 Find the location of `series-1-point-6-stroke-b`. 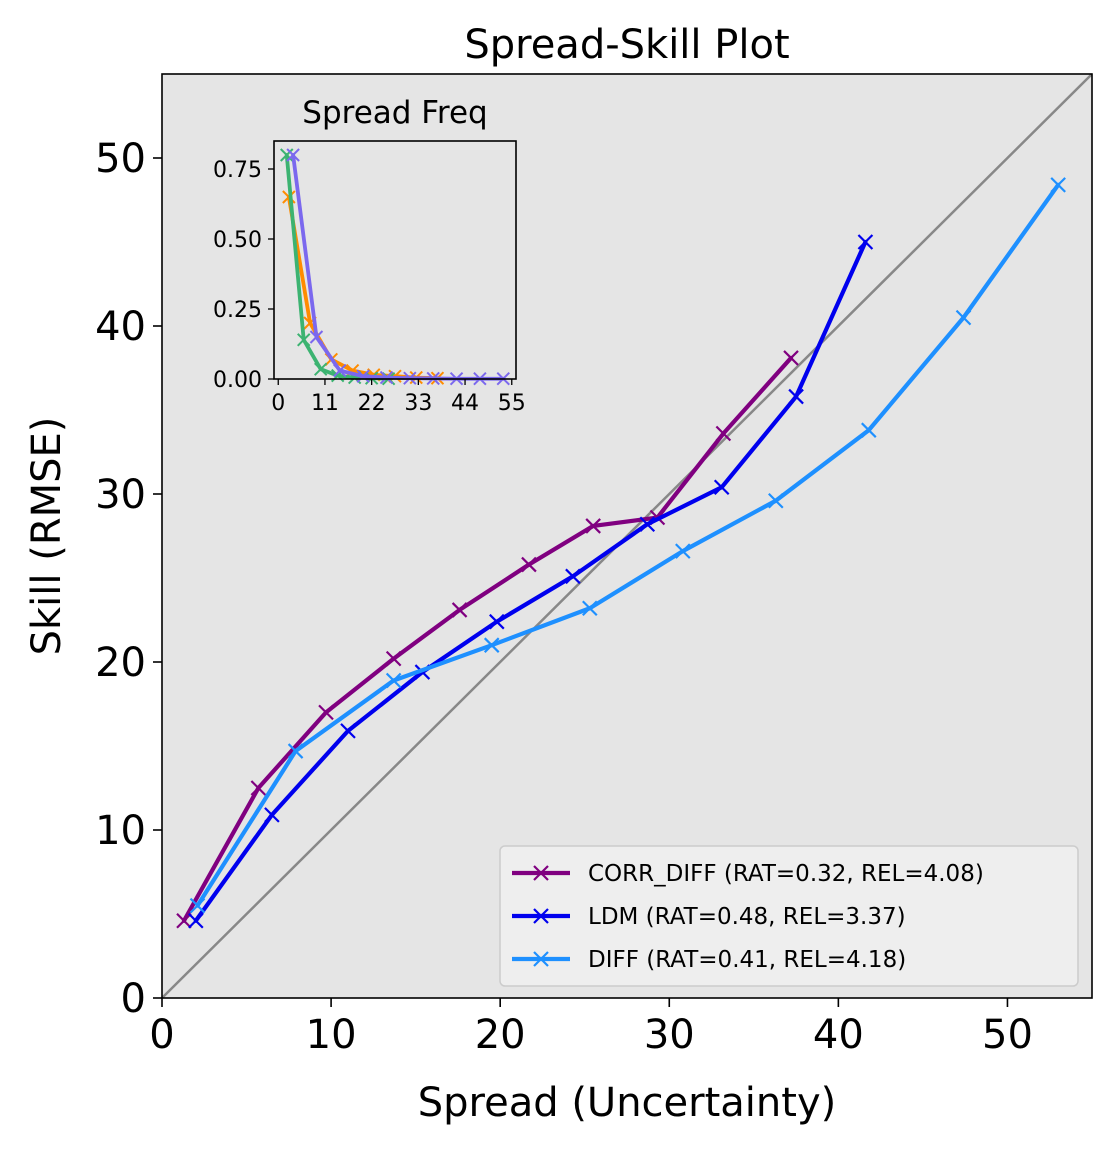

series-1-point-6-stroke-b is located at coordinates (647, 524).